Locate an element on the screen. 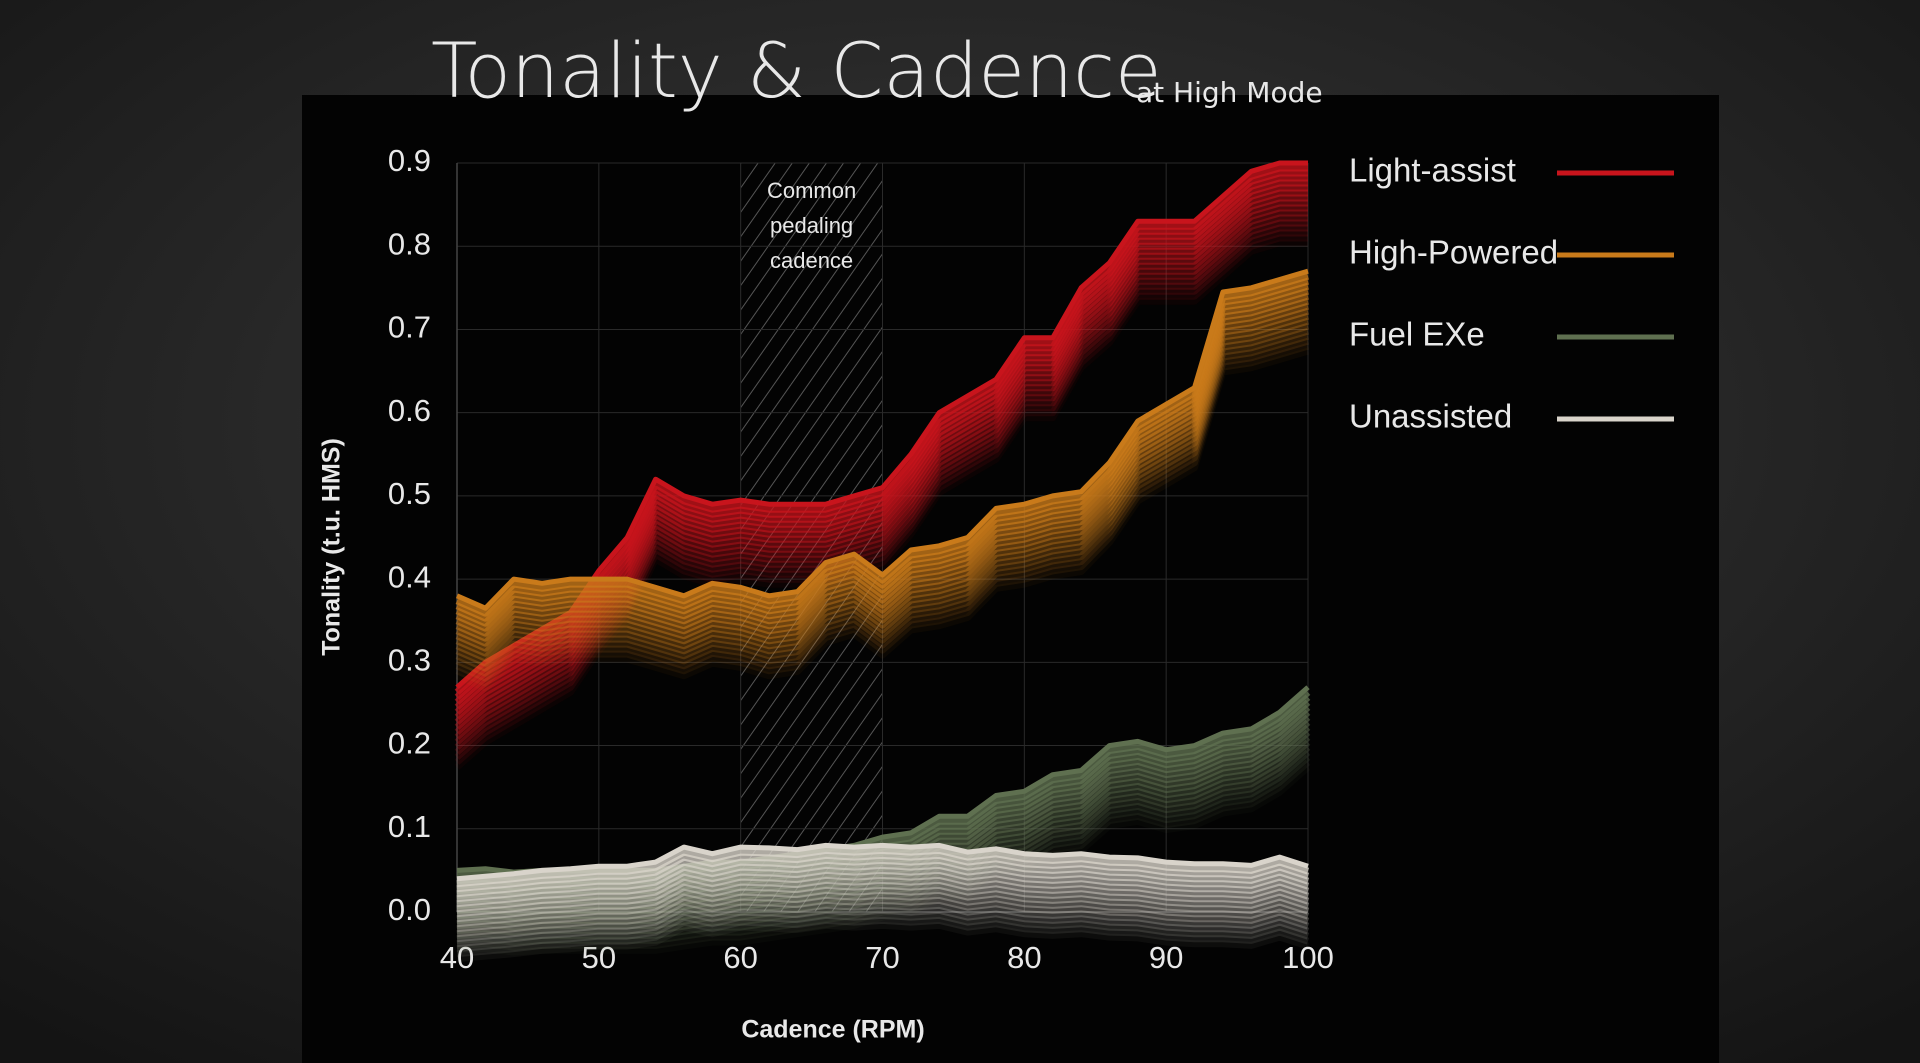  x-tick-label: 60 is located at coordinates (740, 957).